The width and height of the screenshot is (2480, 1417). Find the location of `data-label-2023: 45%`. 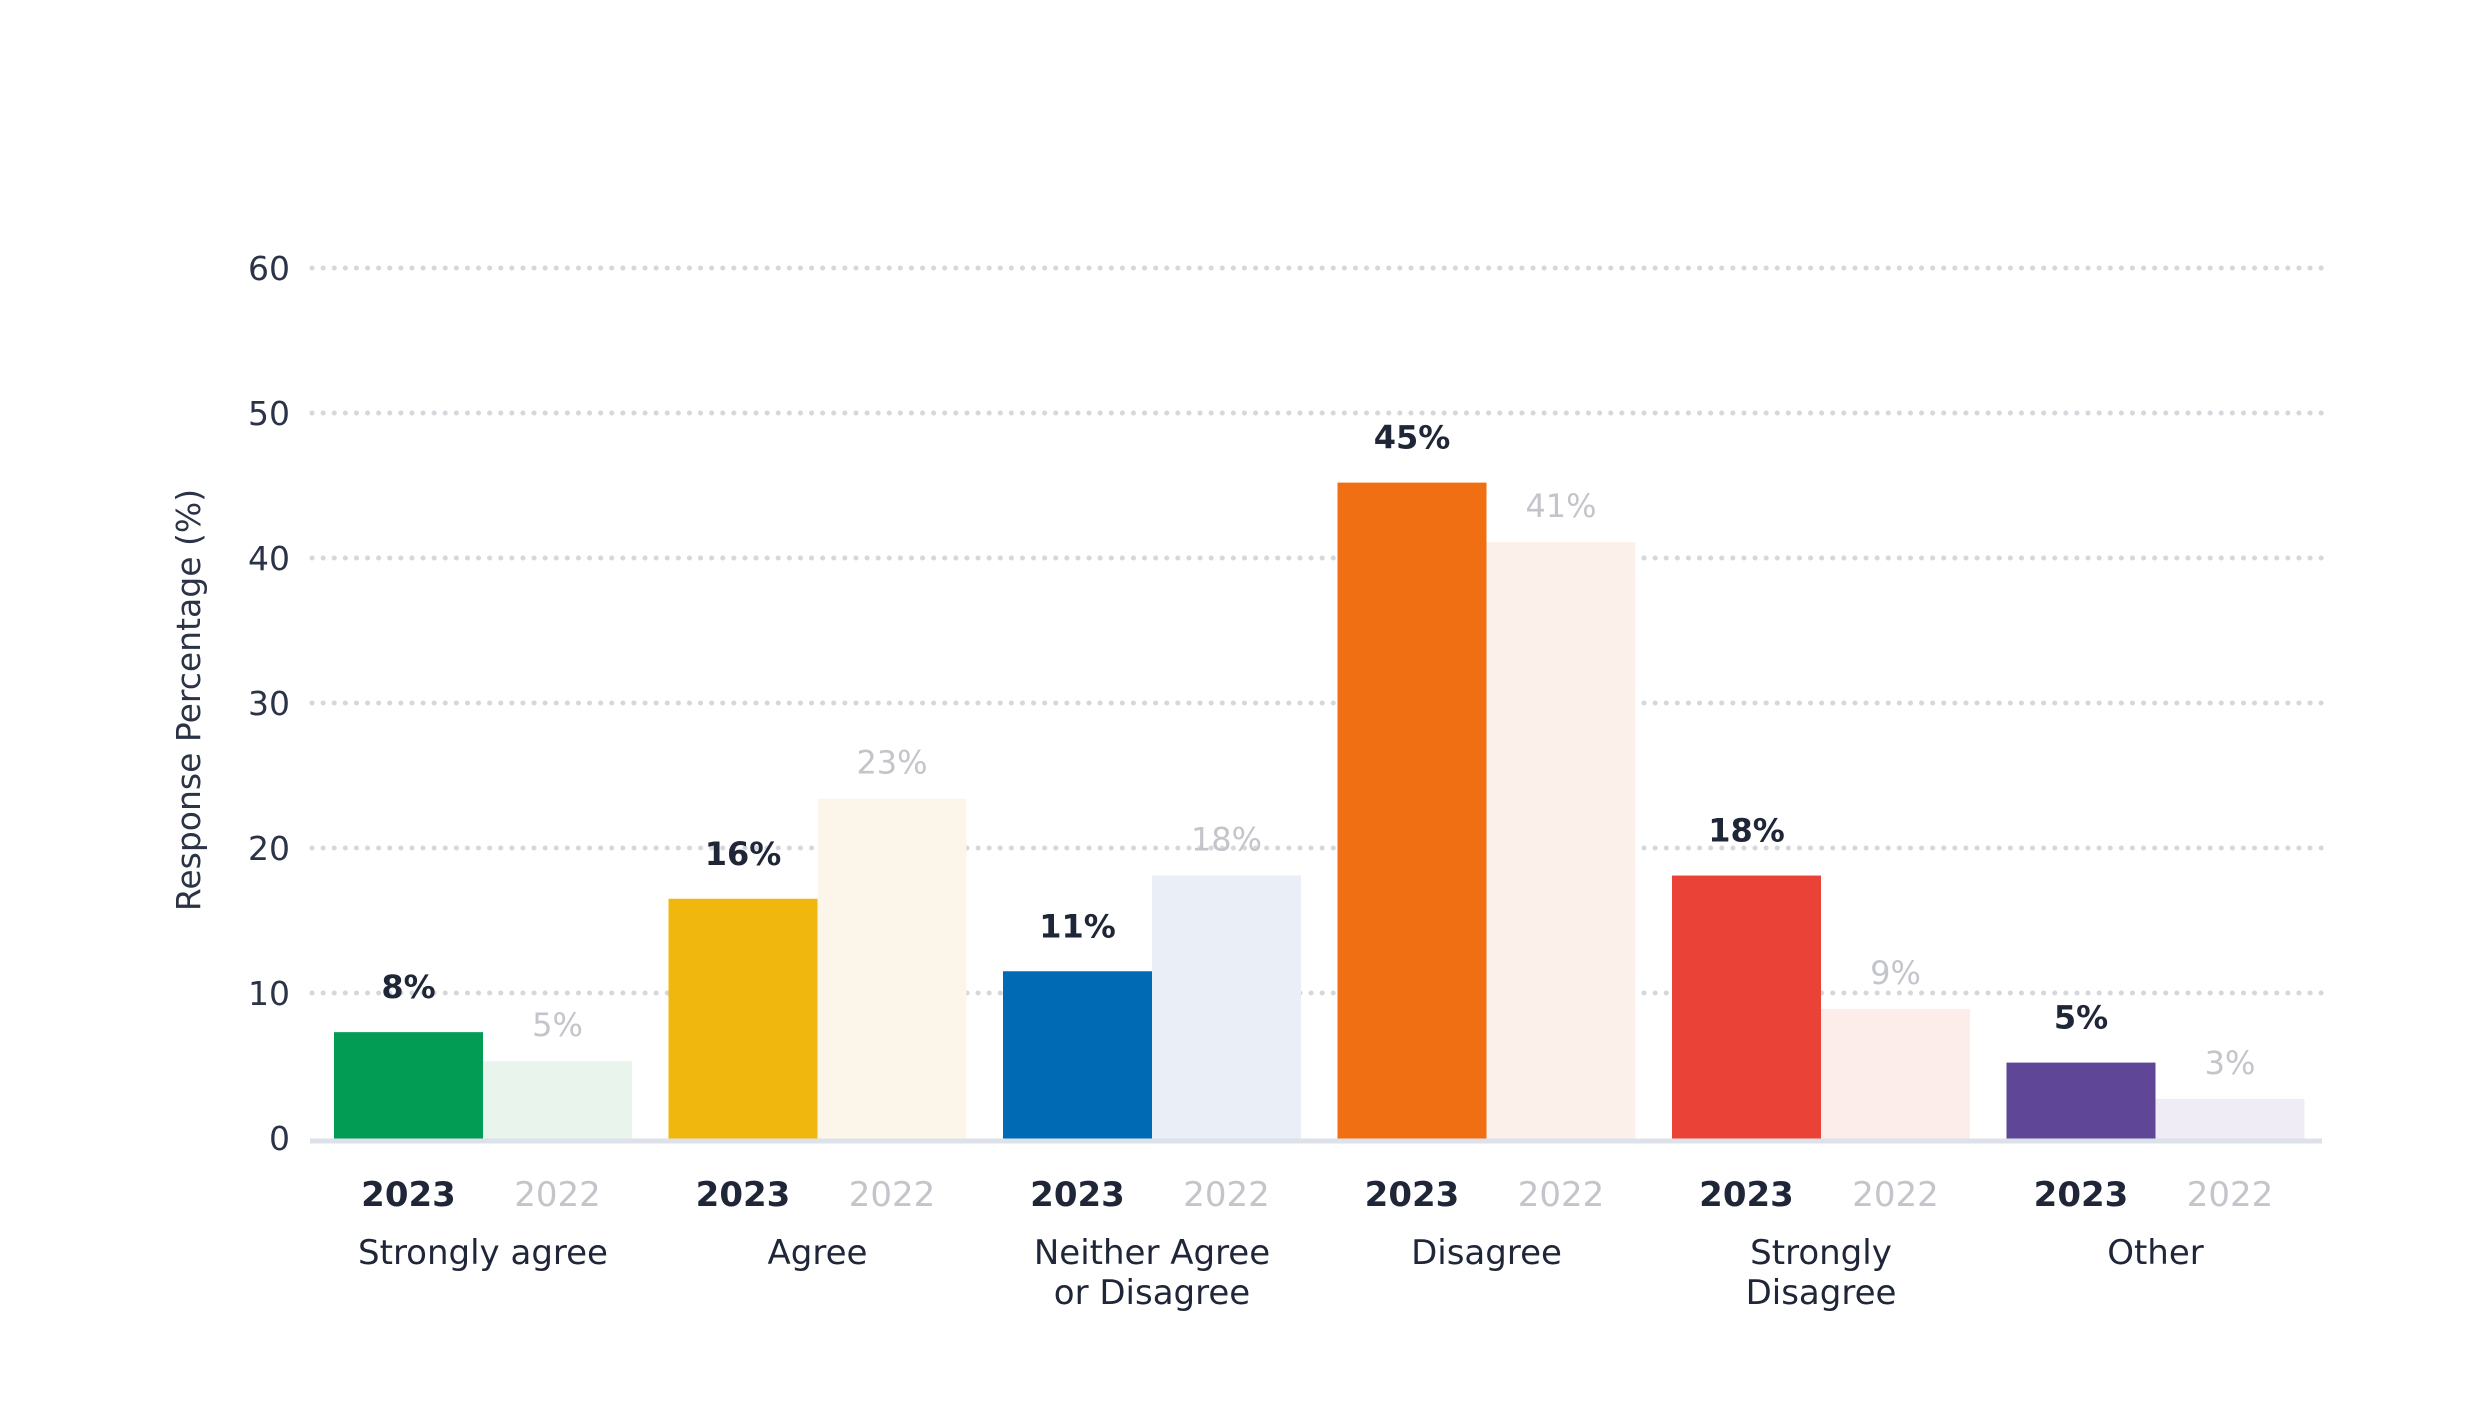

data-label-2023: 45% is located at coordinates (1412, 438).